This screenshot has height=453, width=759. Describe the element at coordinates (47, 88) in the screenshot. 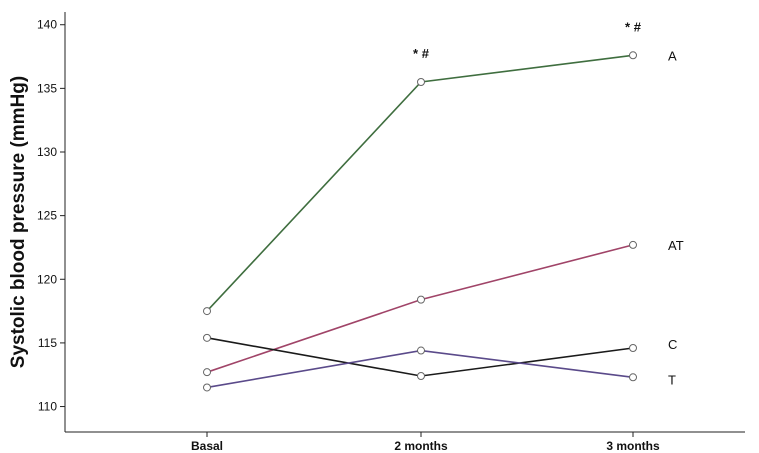

I see `y-tick-label: 135` at that location.